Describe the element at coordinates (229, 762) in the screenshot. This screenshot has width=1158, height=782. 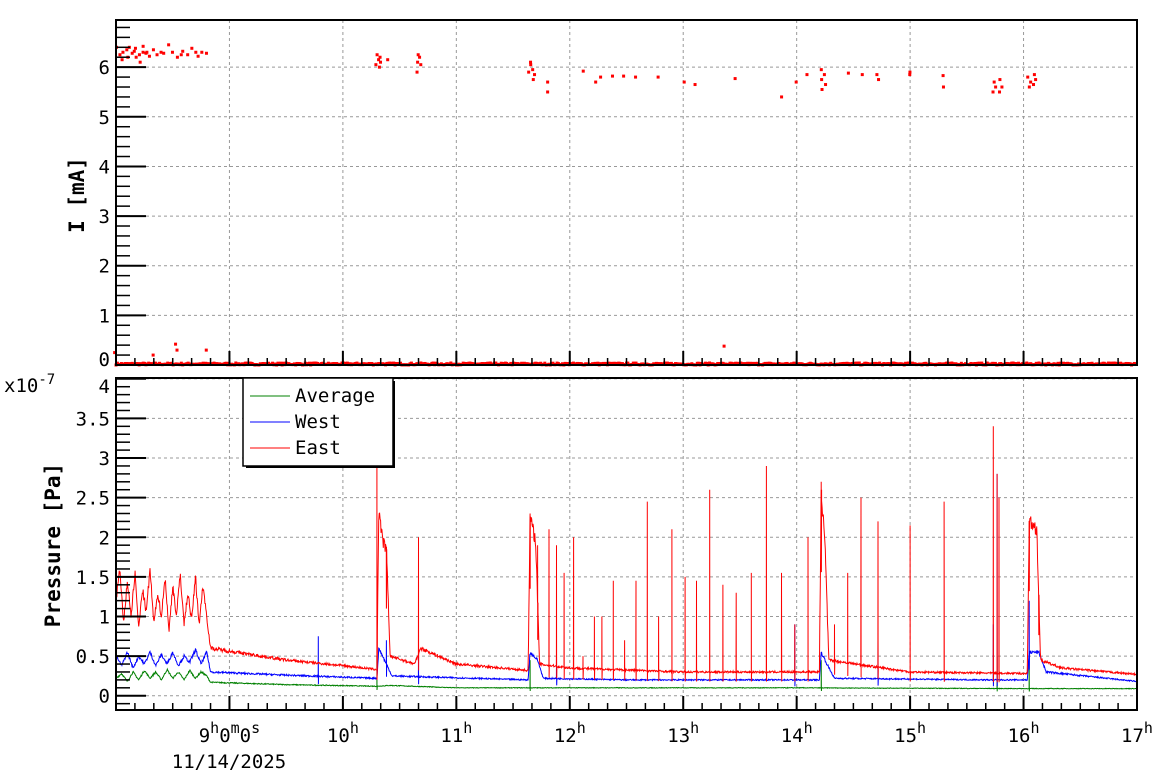
I see `date-label: 11/14/2025` at that location.